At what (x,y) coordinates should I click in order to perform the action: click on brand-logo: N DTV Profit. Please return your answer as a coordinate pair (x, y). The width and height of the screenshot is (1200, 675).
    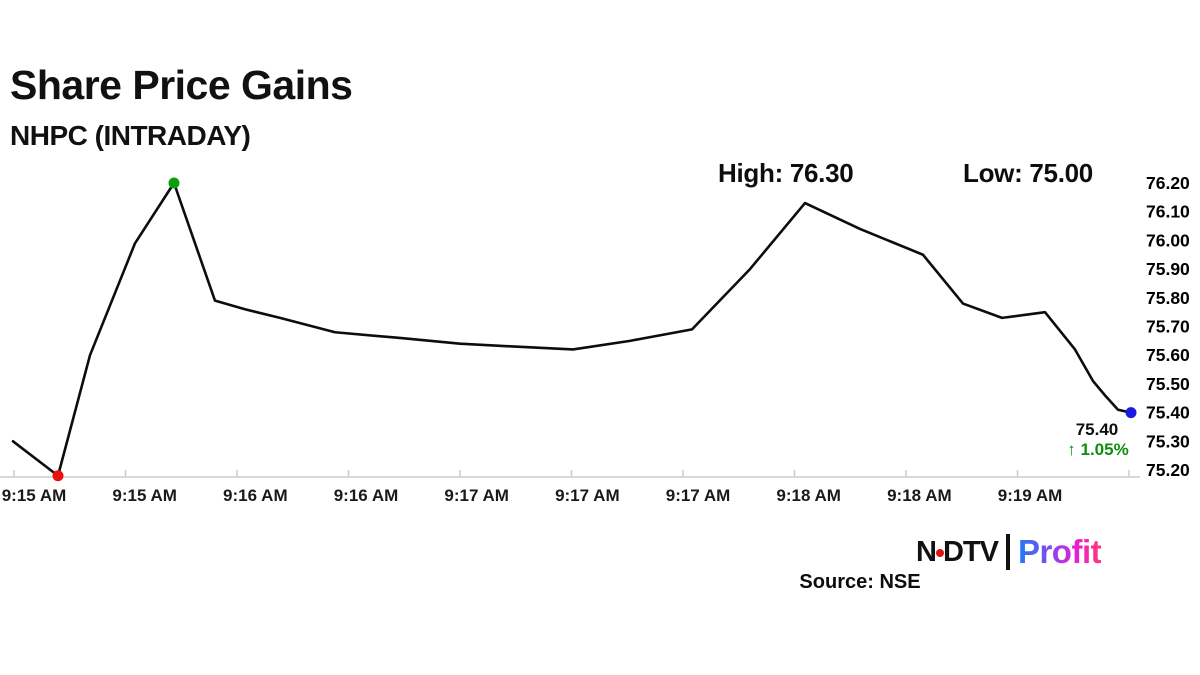
    Looking at the image, I should click on (1009, 552).